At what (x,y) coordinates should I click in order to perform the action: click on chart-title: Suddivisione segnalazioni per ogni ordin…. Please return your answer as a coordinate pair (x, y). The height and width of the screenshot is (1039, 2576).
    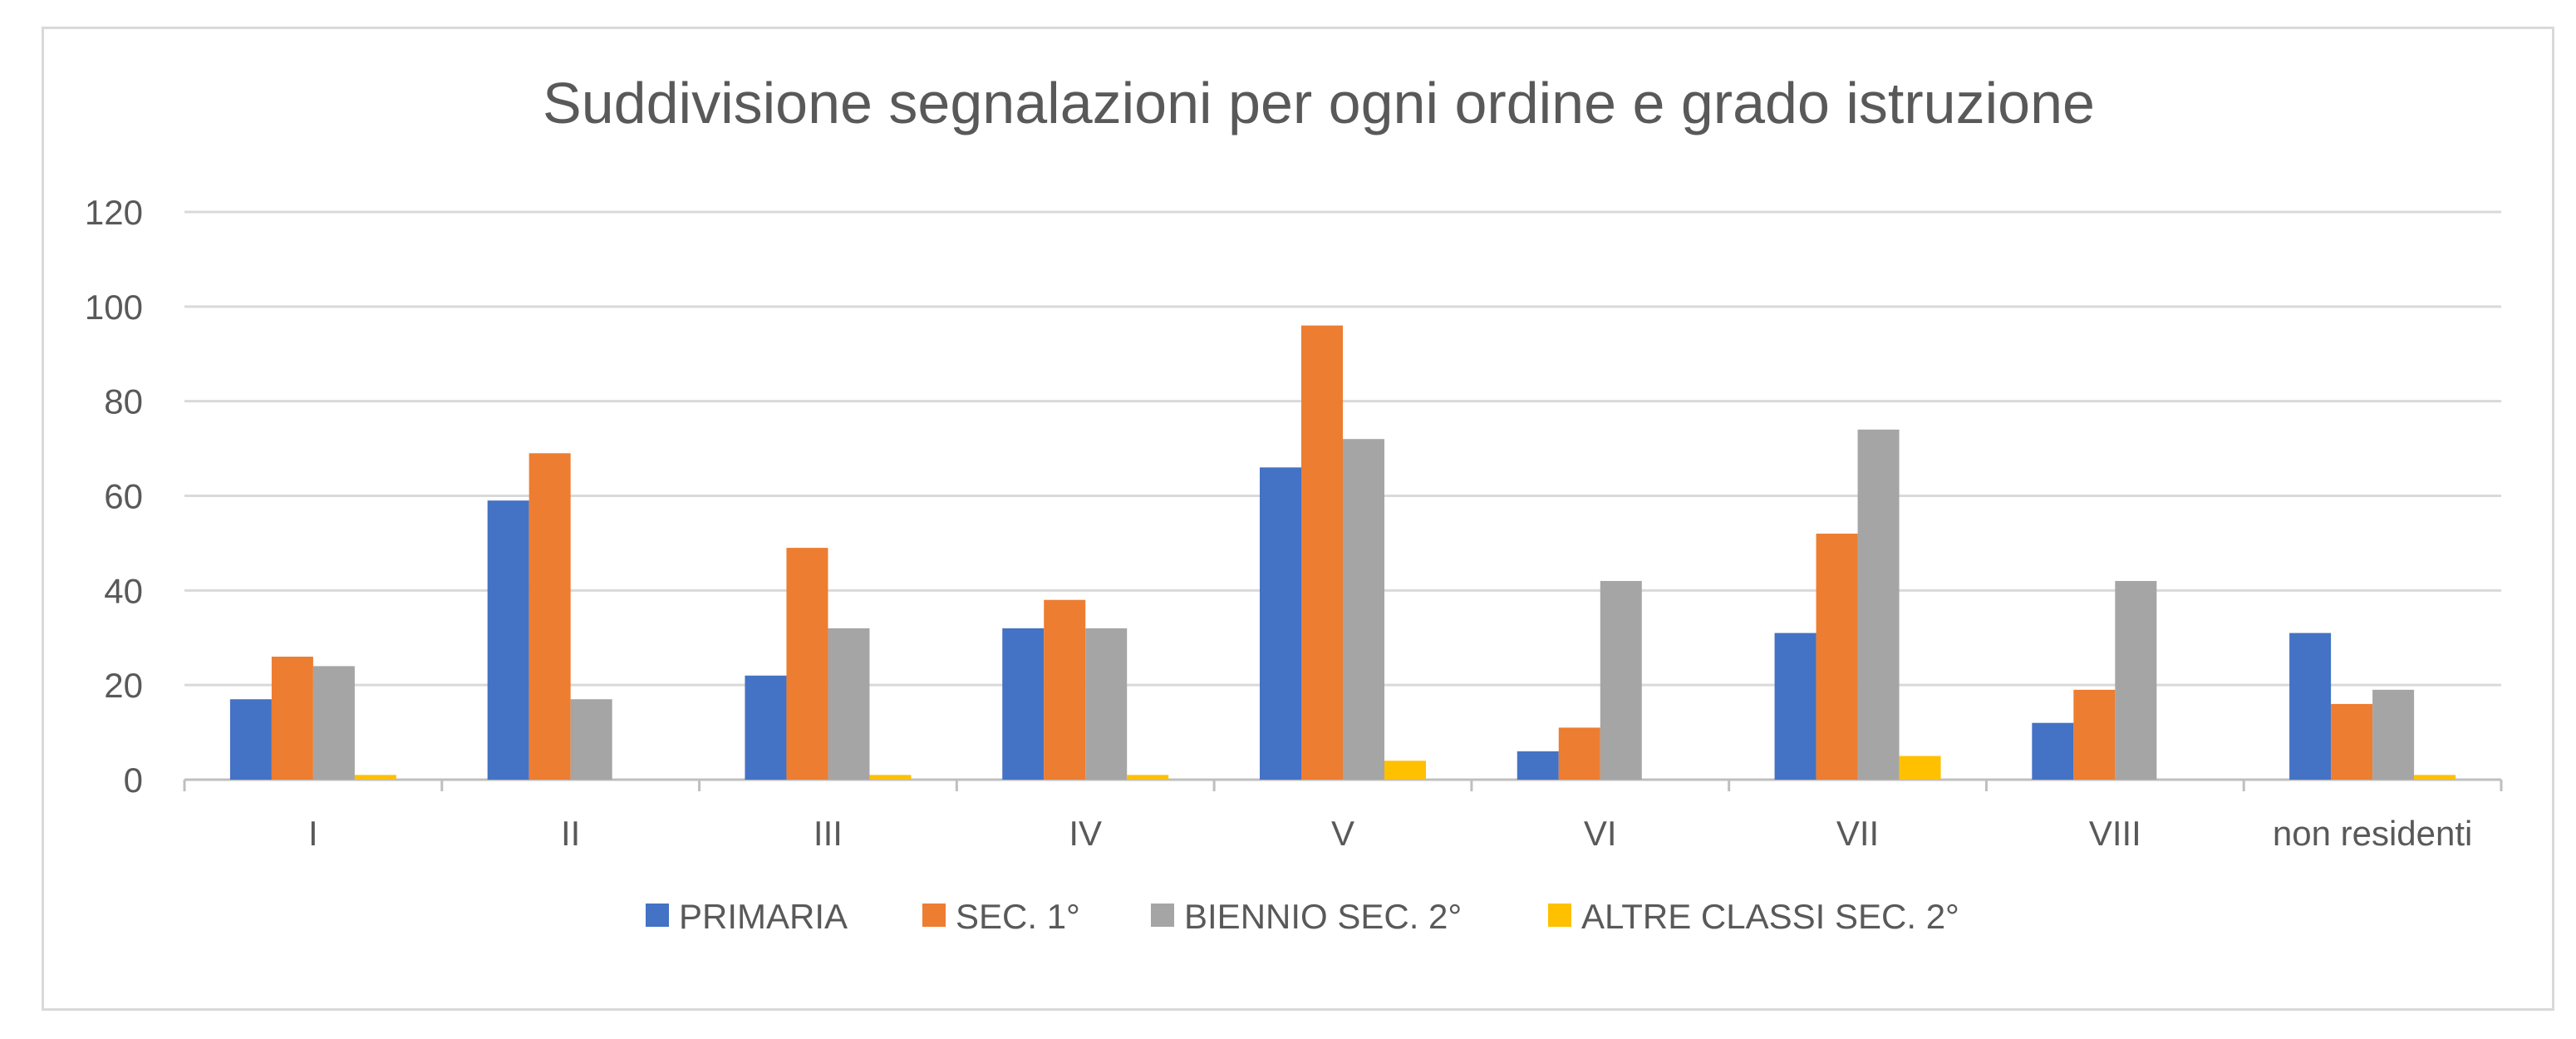
    Looking at the image, I should click on (1319, 103).